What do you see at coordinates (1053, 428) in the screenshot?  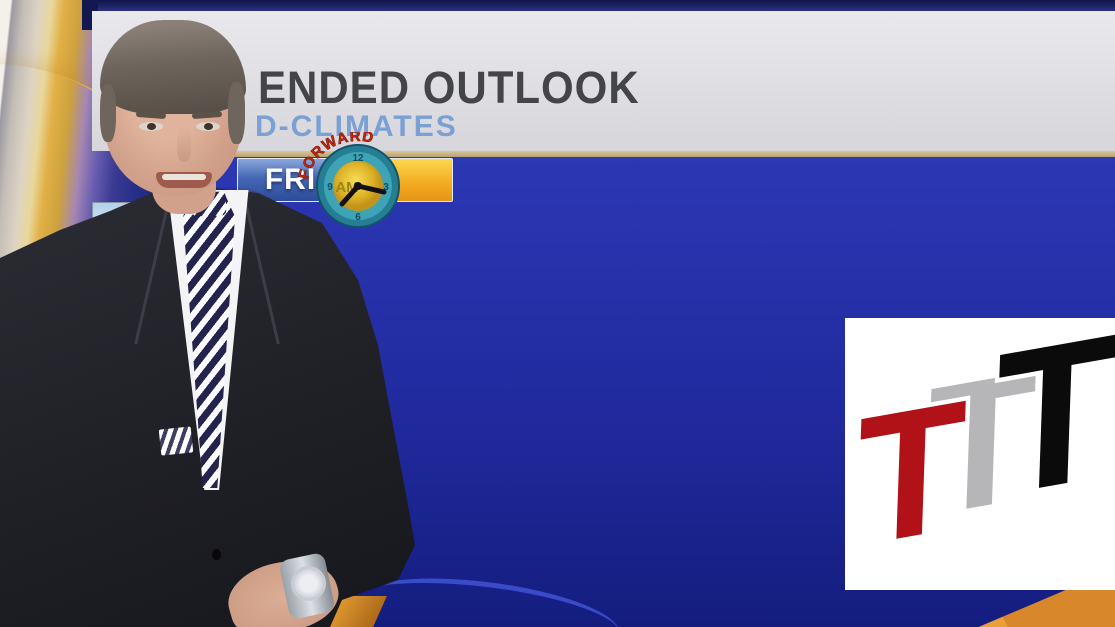 I see `logo-letter-black: T` at bounding box center [1053, 428].